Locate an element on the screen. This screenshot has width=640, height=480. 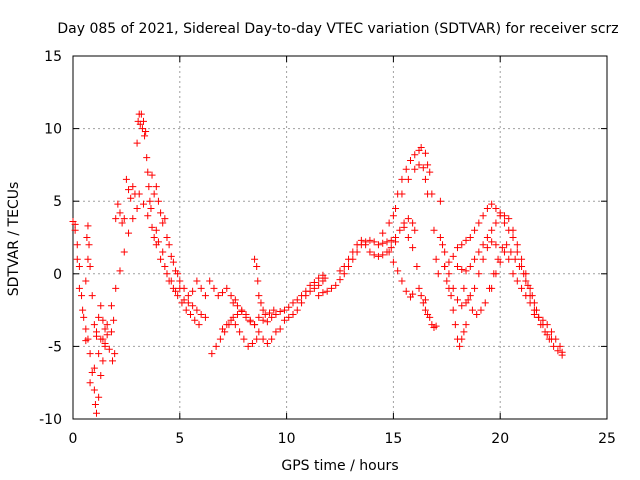
y-axis-label: SDTVAR / TECUs is located at coordinates (14, 239).